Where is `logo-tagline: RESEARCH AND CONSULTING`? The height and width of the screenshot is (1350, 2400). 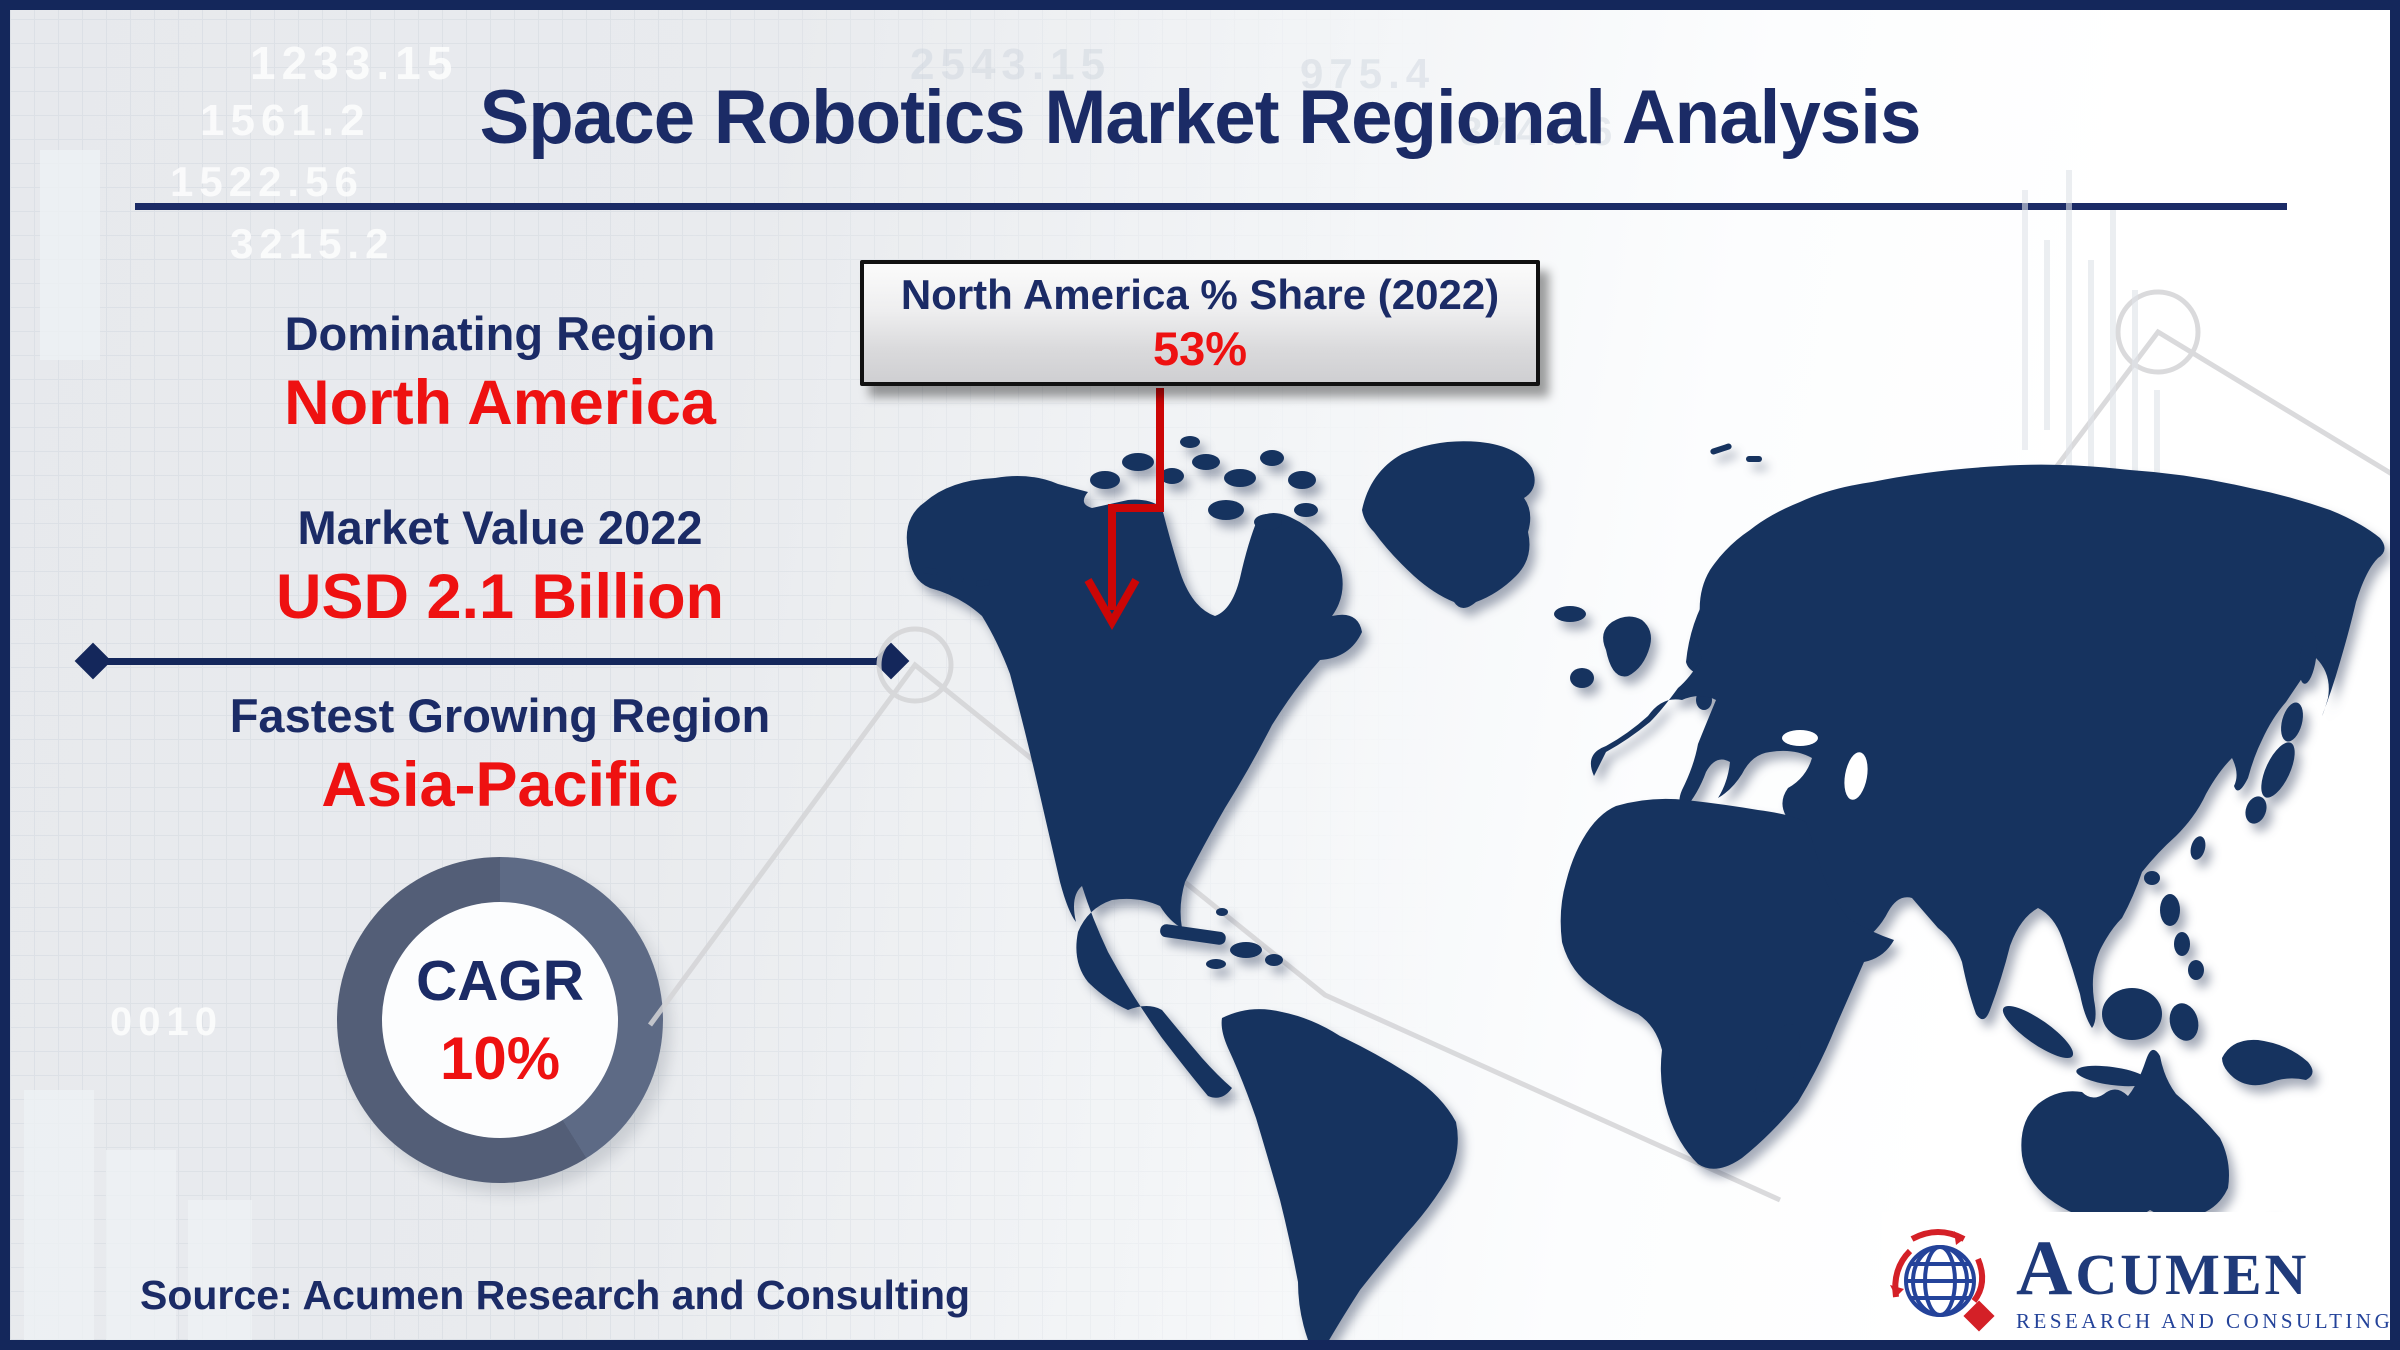 logo-tagline: RESEARCH AND CONSULTING is located at coordinates (2205, 1320).